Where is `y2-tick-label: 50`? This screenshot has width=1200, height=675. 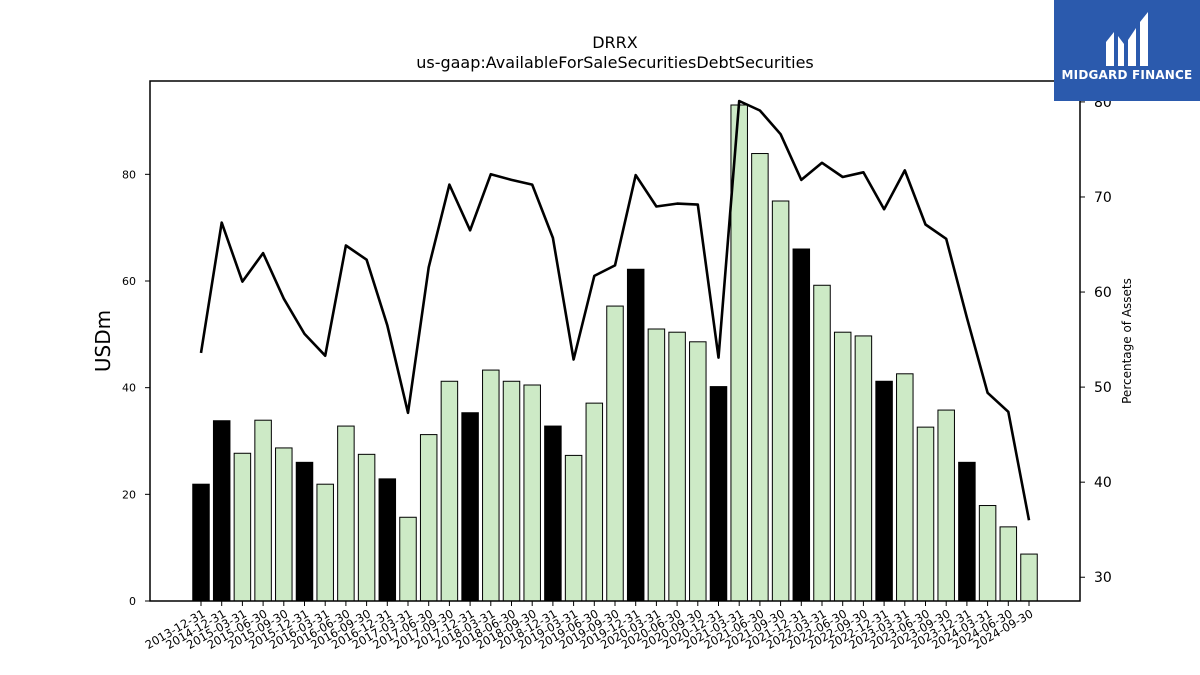 y2-tick-label: 50 is located at coordinates (1103, 388).